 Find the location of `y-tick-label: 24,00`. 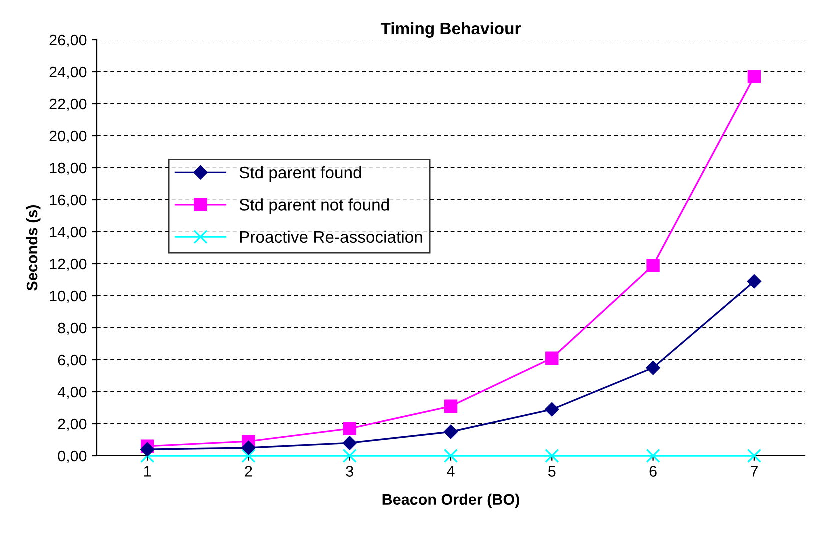

y-tick-label: 24,00 is located at coordinates (68, 73).